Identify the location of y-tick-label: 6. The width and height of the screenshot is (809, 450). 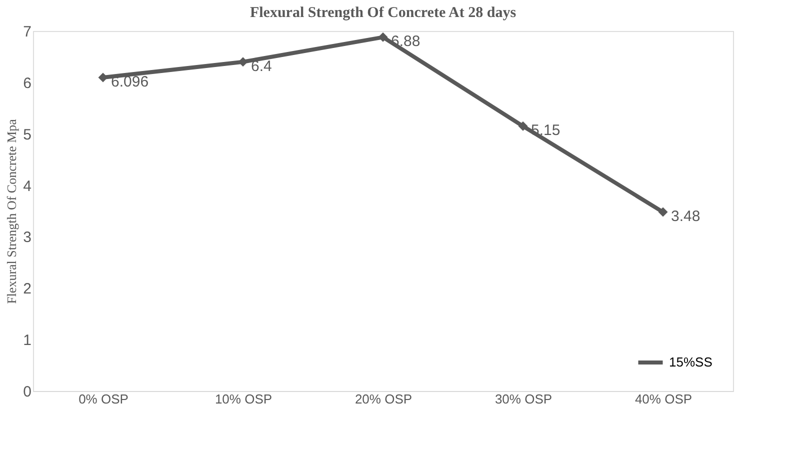
(27, 83).